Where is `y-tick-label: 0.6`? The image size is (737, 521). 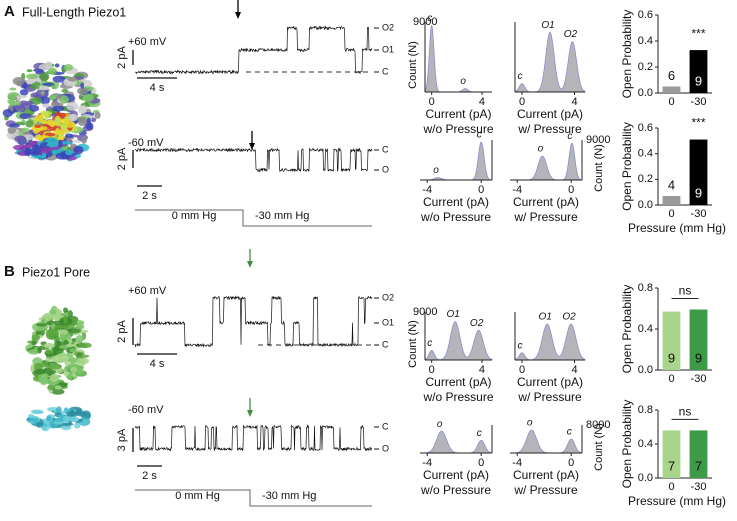
y-tick-label: 0.6 is located at coordinates (645, 128).